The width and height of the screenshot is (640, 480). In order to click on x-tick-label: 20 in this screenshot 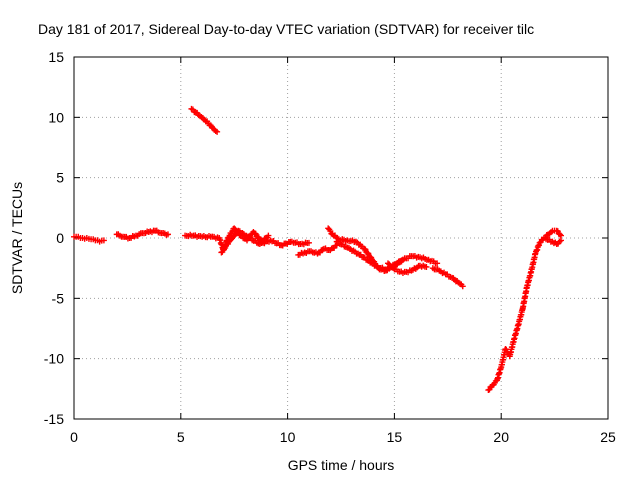, I will do `click(501, 437)`.